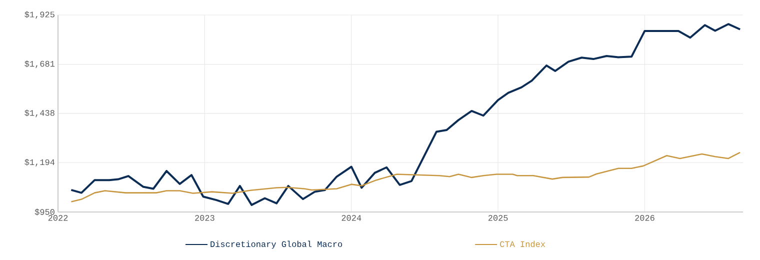 The height and width of the screenshot is (260, 760). What do you see at coordinates (498, 218) in the screenshot?
I see `x-tick-label: 2025` at bounding box center [498, 218].